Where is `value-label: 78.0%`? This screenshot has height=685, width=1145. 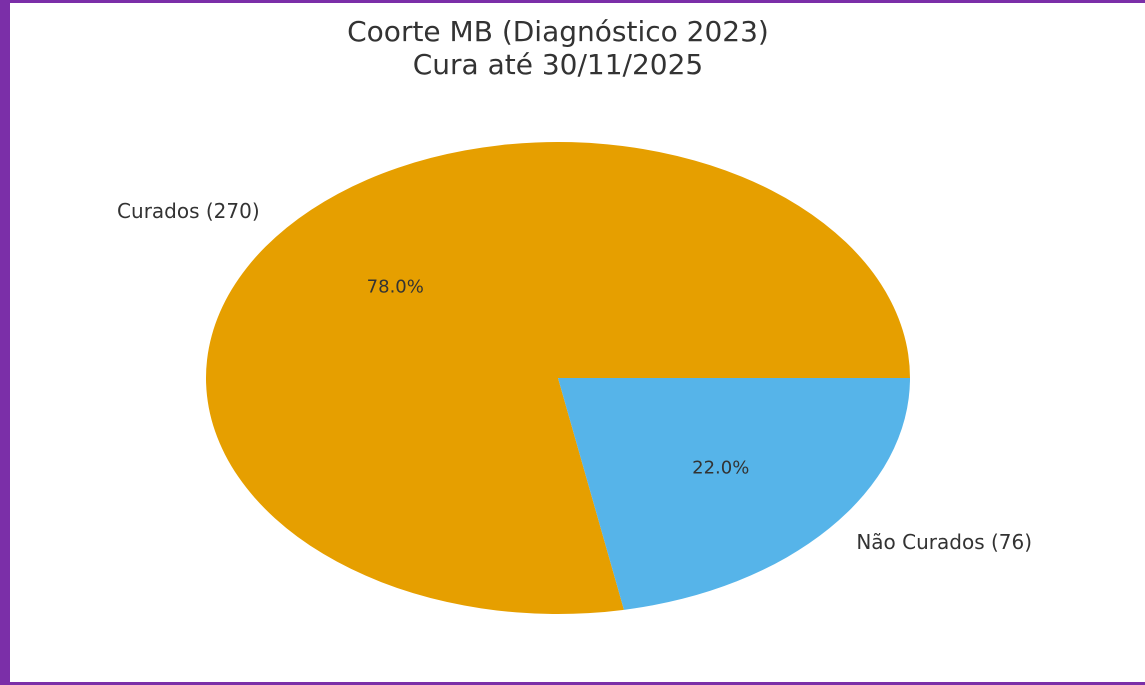 value-label: 78.0% is located at coordinates (395, 287).